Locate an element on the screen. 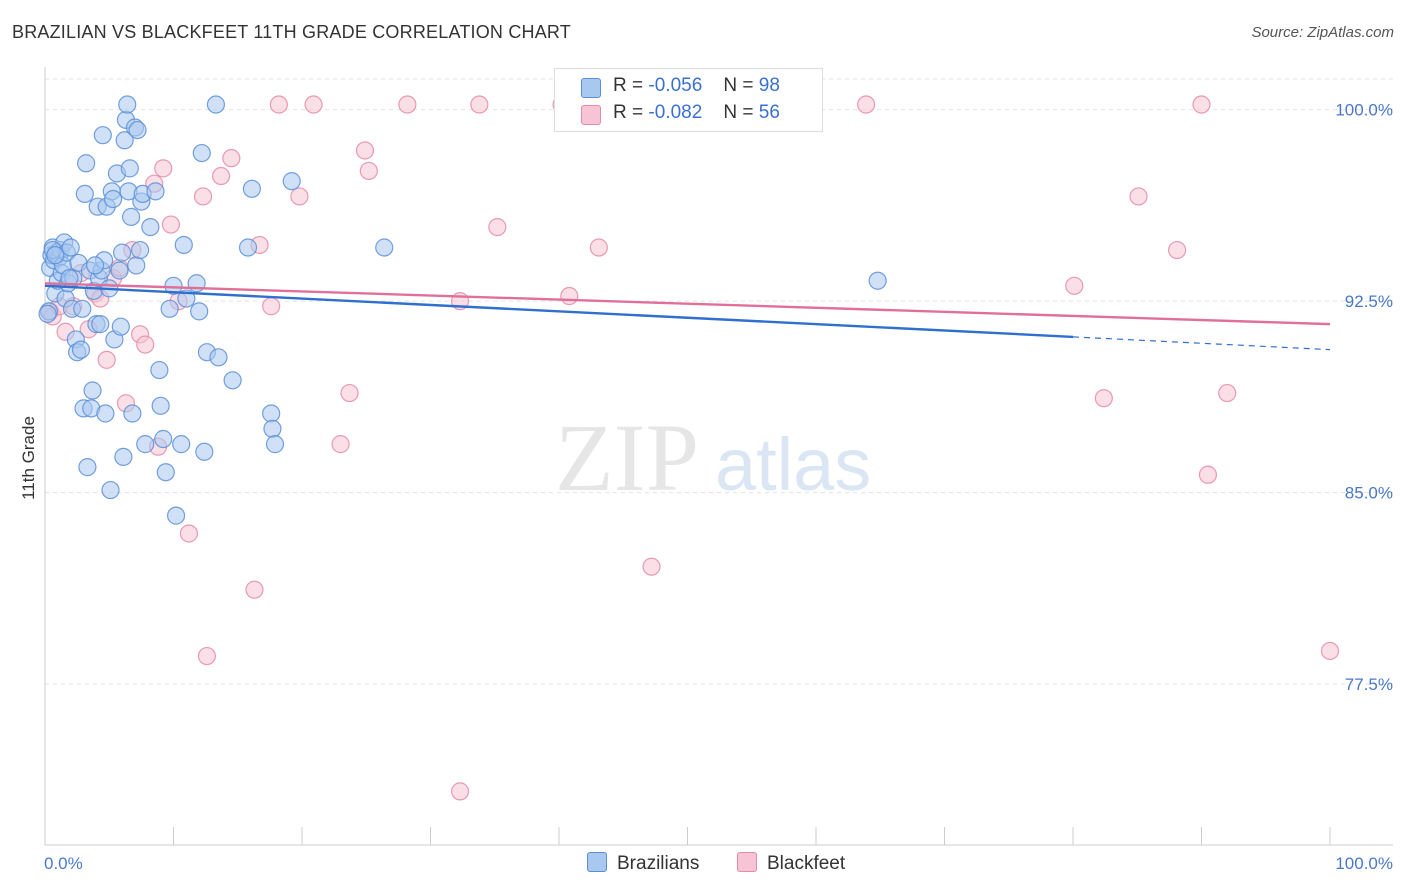  y-tick-label: 100.0% is located at coordinates (1364, 110).